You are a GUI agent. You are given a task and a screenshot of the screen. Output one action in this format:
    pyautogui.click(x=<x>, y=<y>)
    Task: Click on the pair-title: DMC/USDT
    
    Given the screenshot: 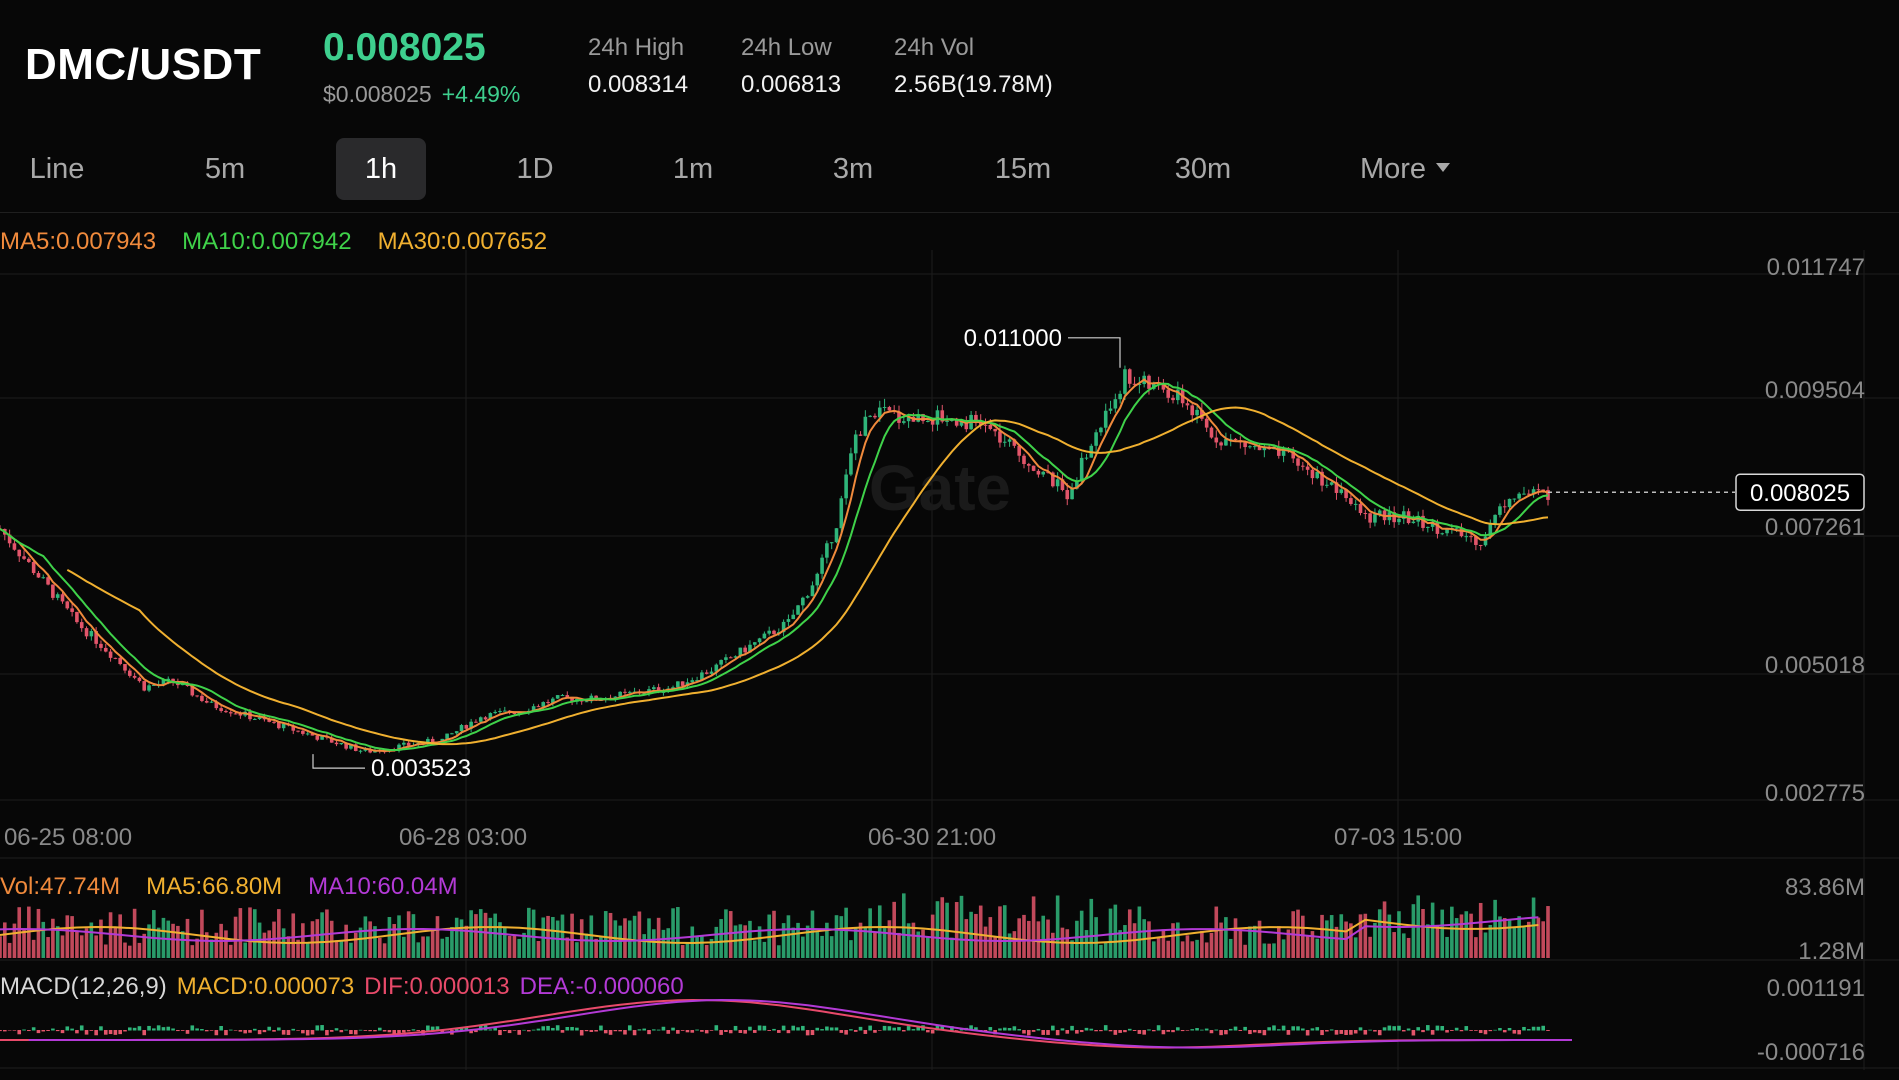 What is the action you would take?
    pyautogui.click(x=143, y=64)
    